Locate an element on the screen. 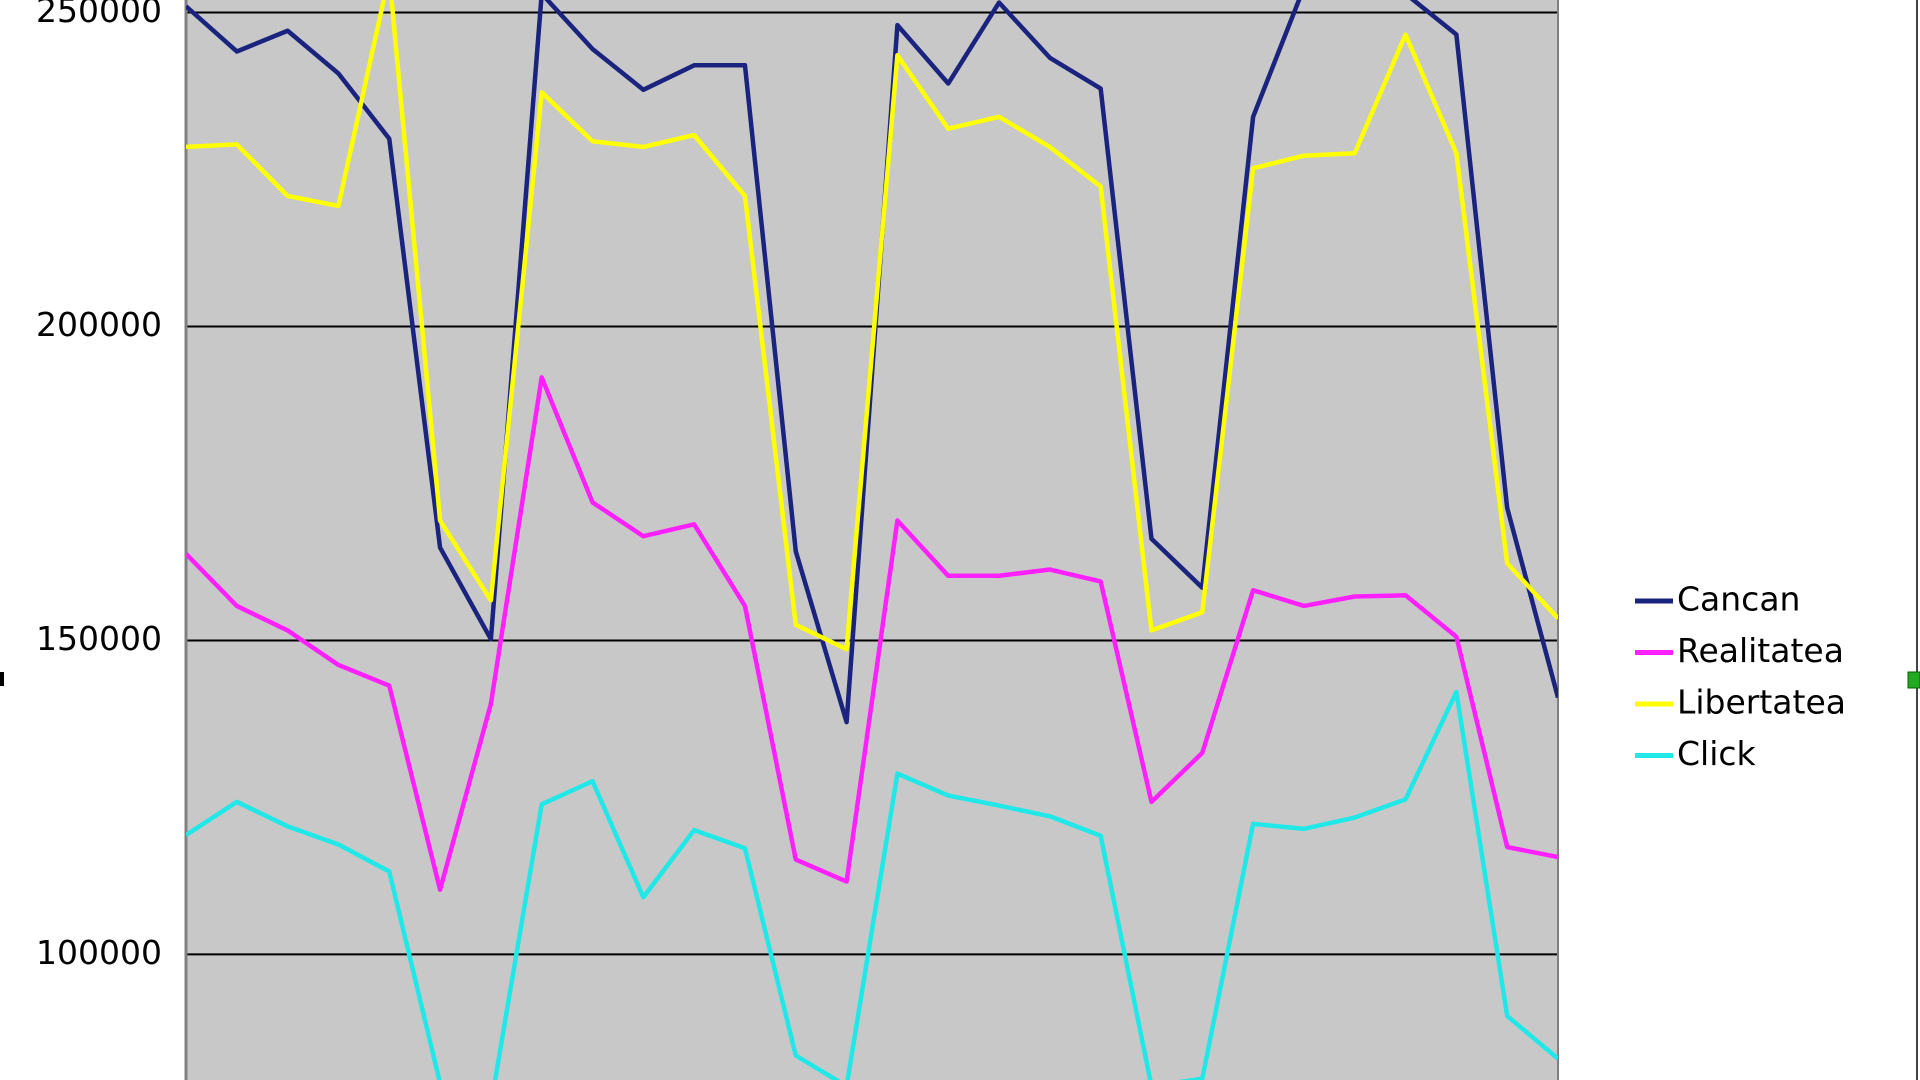 The height and width of the screenshot is (1080, 1920). legend-label: Cancan is located at coordinates (1738, 599).